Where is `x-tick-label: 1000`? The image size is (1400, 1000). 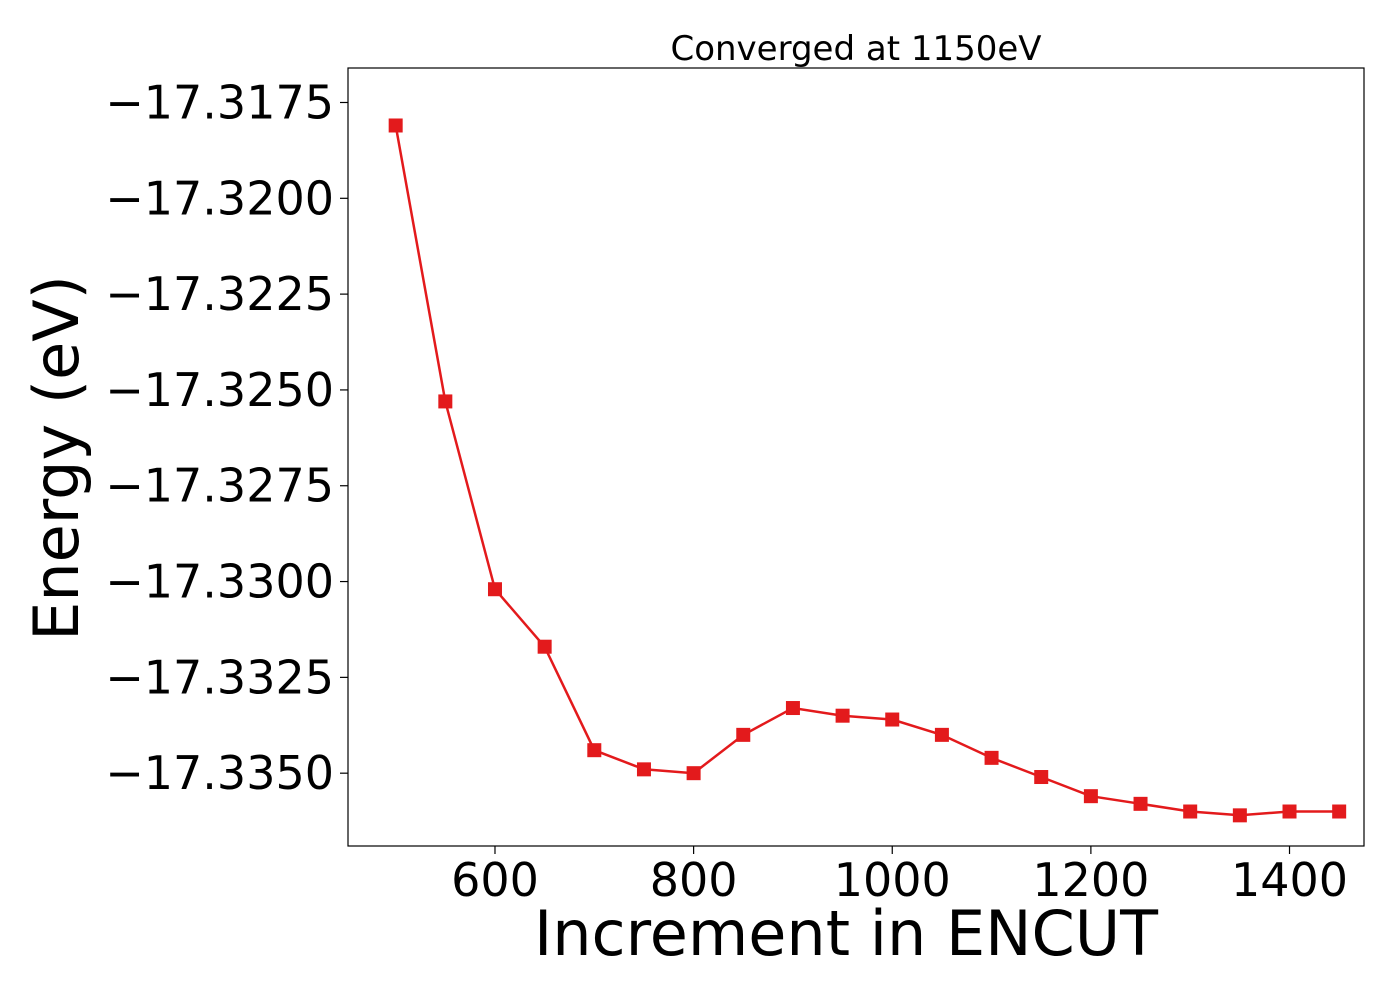
x-tick-label: 1000 is located at coordinates (892, 880).